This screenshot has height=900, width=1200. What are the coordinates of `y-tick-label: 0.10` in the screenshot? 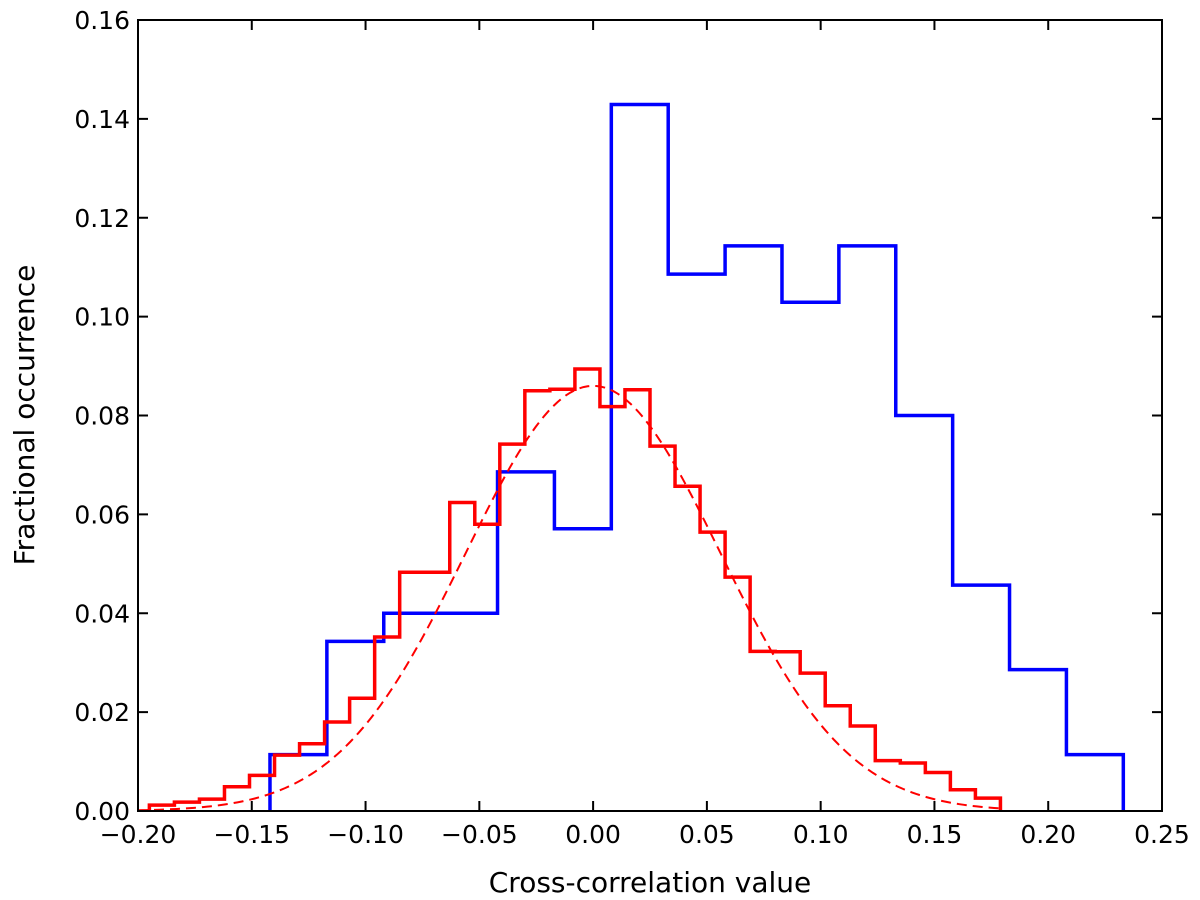 It's located at (102, 317).